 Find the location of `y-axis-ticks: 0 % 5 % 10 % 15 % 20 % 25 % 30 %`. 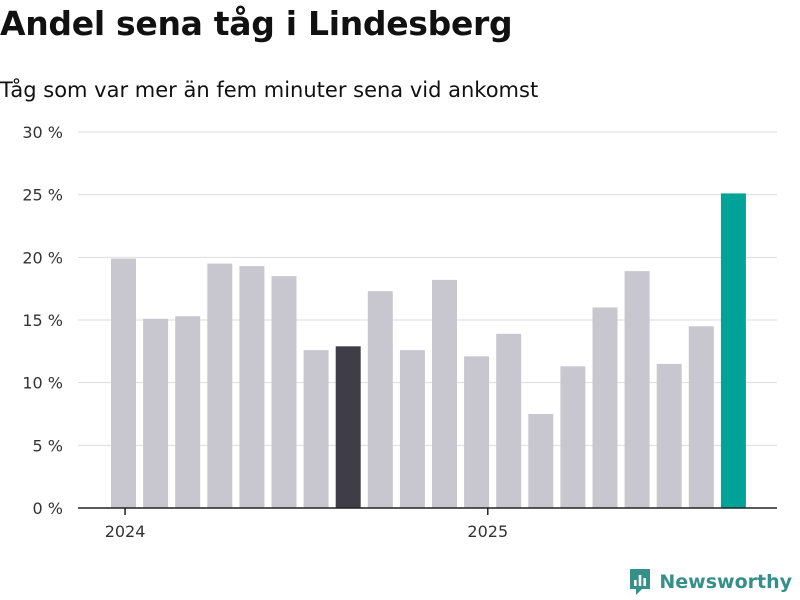

y-axis-ticks: 0 % 5 % 10 % 15 % 20 % 25 % 30 % is located at coordinates (42, 320).